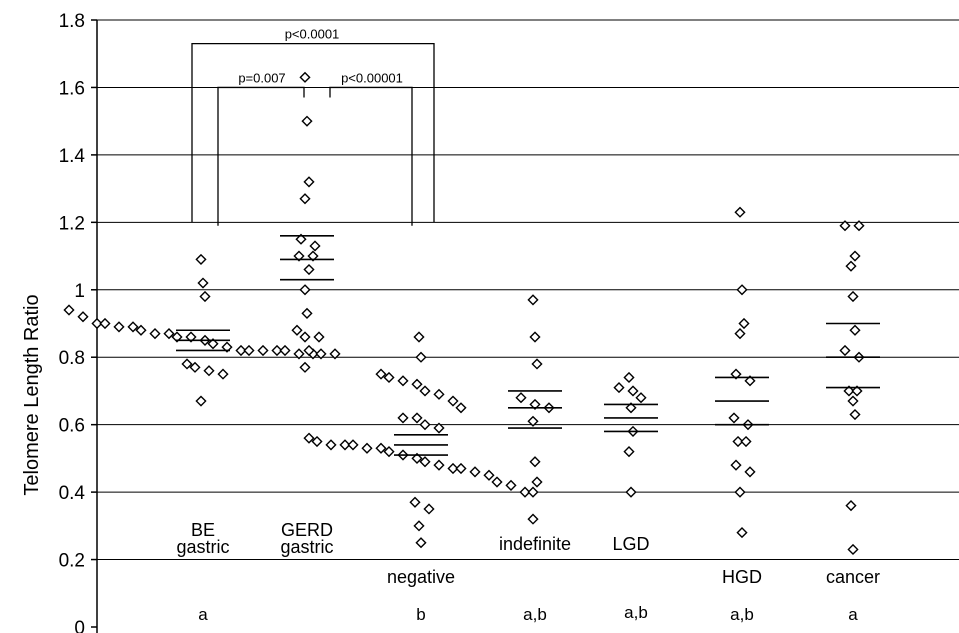 The image size is (959, 633). What do you see at coordinates (202, 547) in the screenshot?
I see `category-label-line2: gastric` at bounding box center [202, 547].